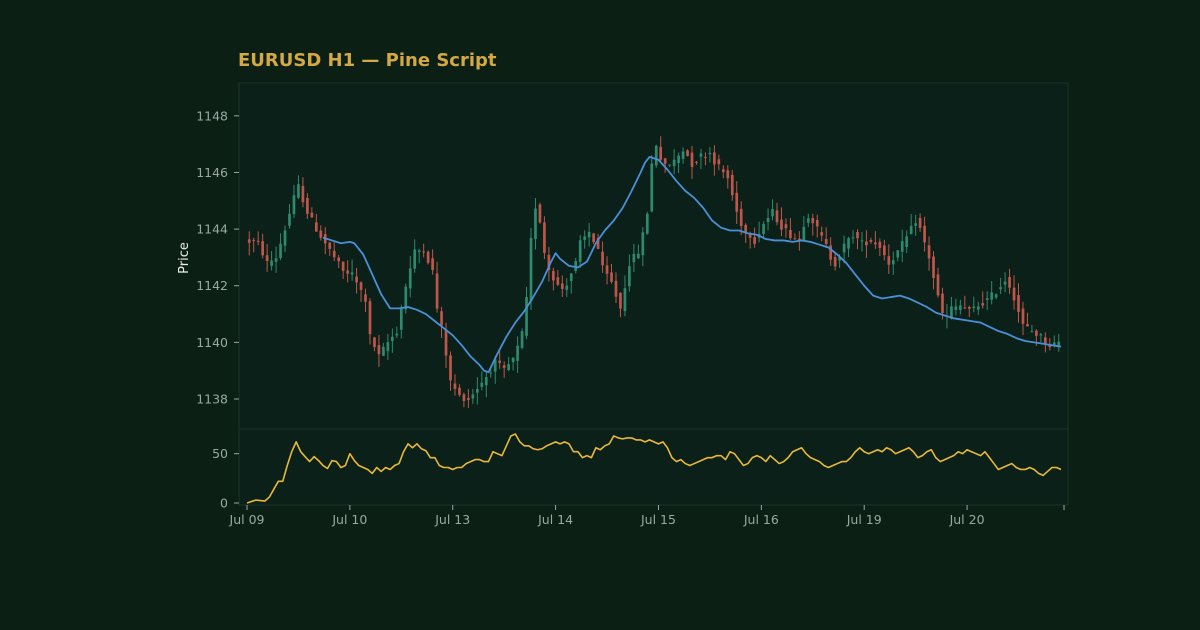  I want to click on y-axis-label: Price, so click(184, 258).